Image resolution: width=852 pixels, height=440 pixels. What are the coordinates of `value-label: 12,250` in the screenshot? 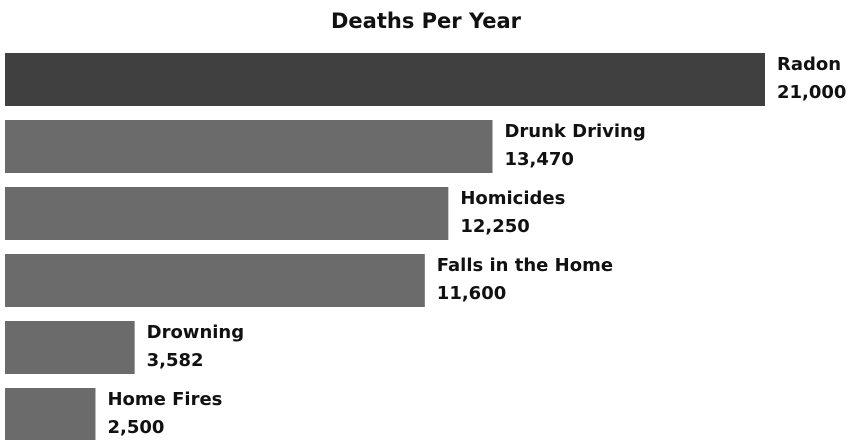 It's located at (494, 226).